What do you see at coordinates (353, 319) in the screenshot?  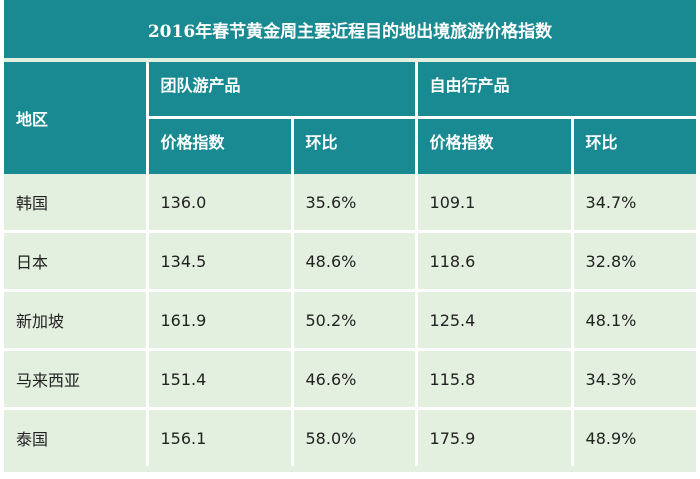 I see `cell-group-ratio: 50.2%` at bounding box center [353, 319].